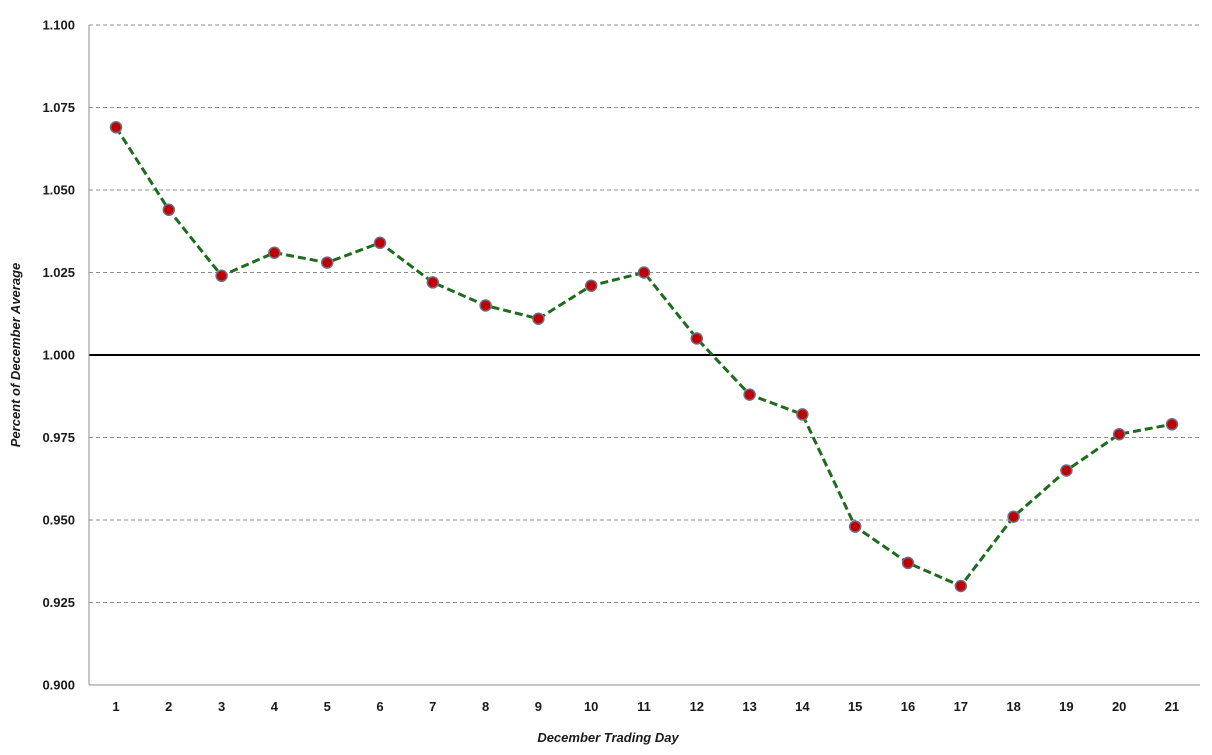 The image size is (1212, 755). I want to click on y-tick-label: 0.925, so click(58, 602).